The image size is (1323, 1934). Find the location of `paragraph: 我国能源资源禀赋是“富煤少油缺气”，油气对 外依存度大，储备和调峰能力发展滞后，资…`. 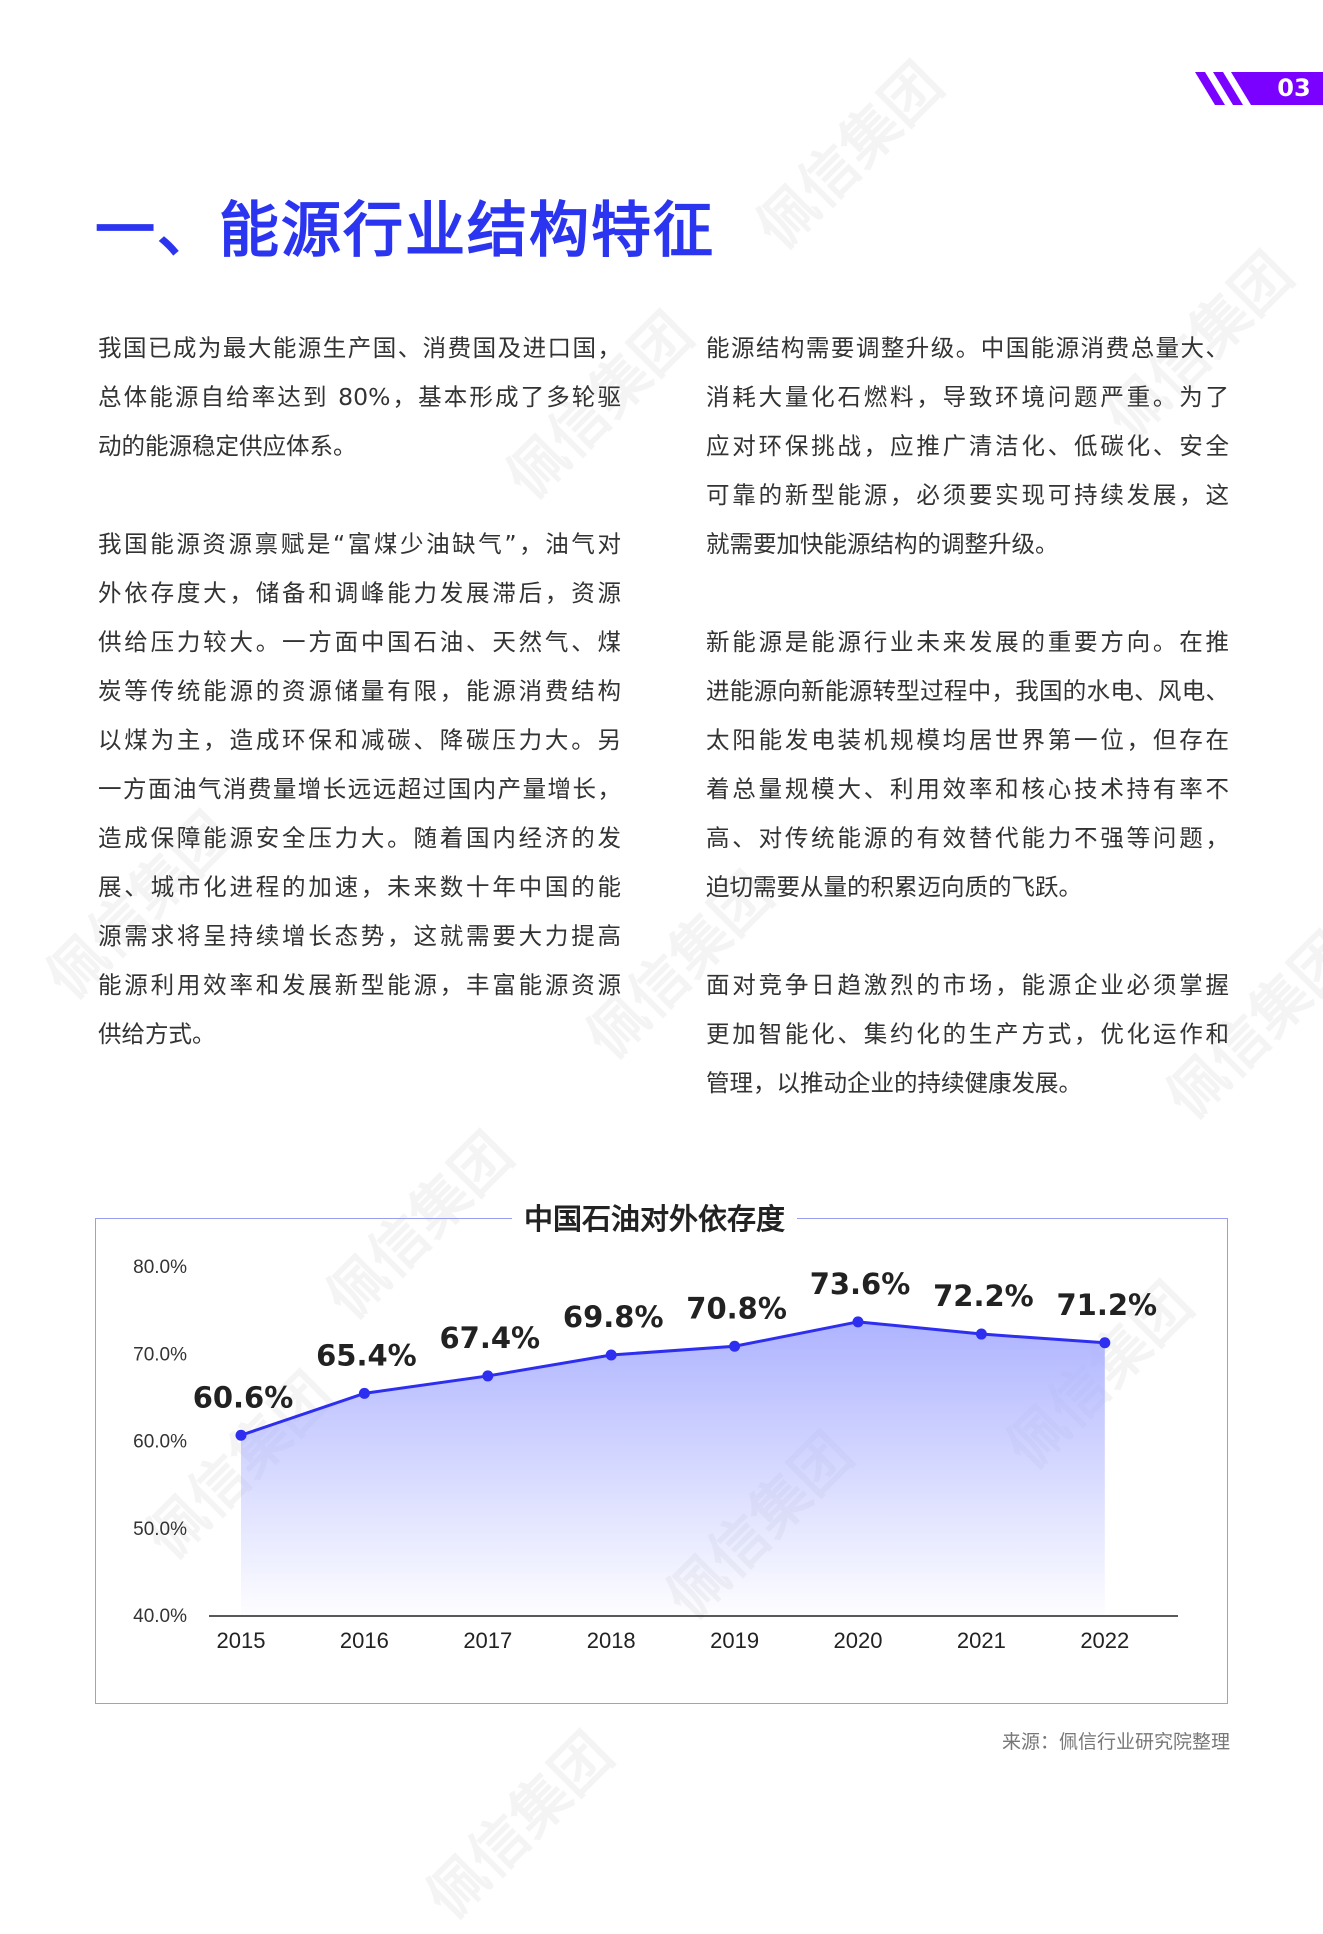

paragraph: 我国能源资源禀赋是“富煤少油缺气”，油气对 外依存度大，储备和调峰能力发展滞后，资… is located at coordinates (359, 789).